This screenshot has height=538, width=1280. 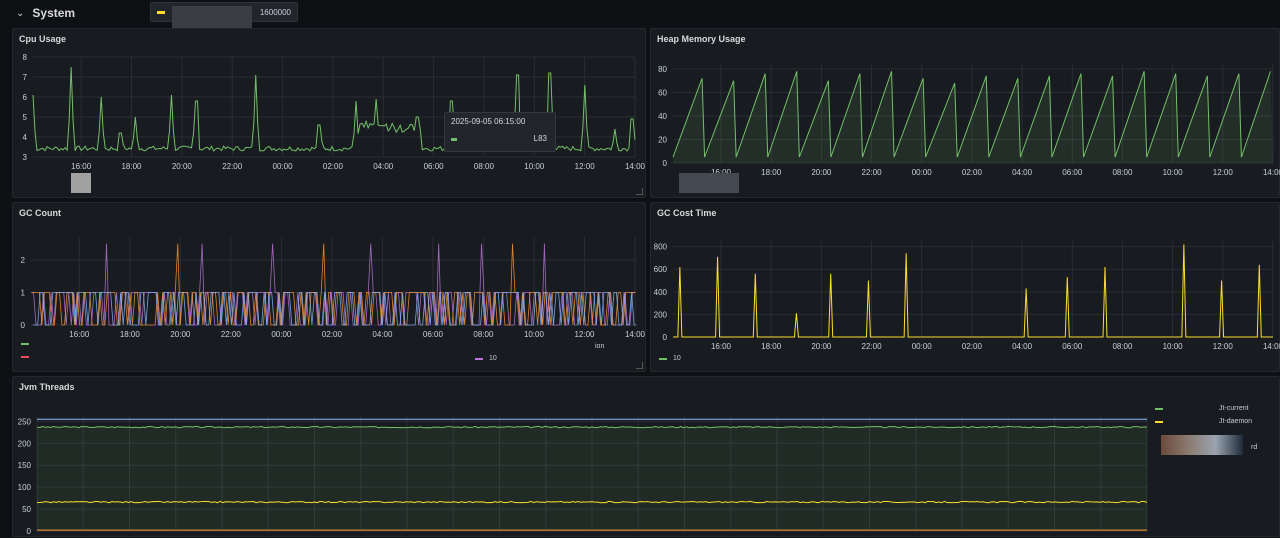 I want to click on y-tick-label: 5, so click(x=25, y=117).